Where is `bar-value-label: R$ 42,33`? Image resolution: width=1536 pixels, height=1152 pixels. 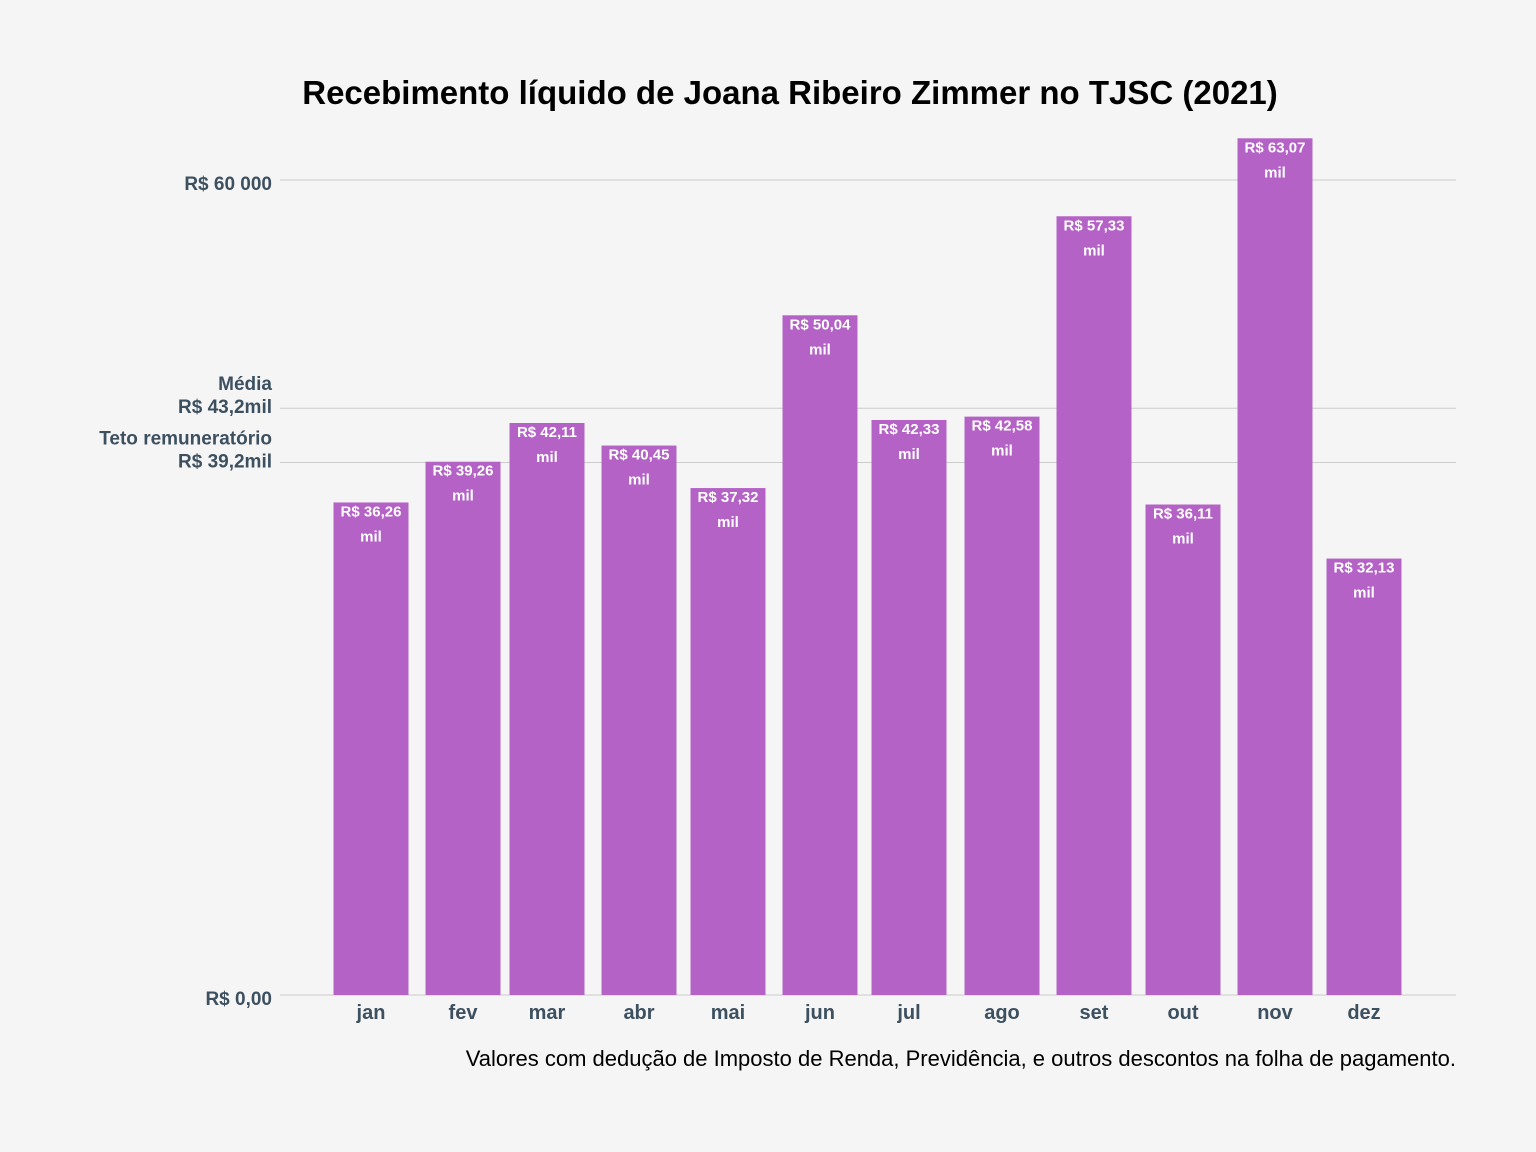
bar-value-label: R$ 42,33 is located at coordinates (909, 429).